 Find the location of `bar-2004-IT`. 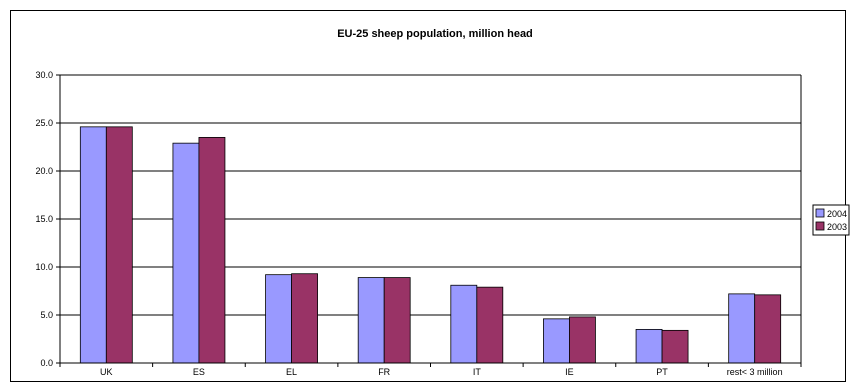

bar-2004-IT is located at coordinates (464, 324).